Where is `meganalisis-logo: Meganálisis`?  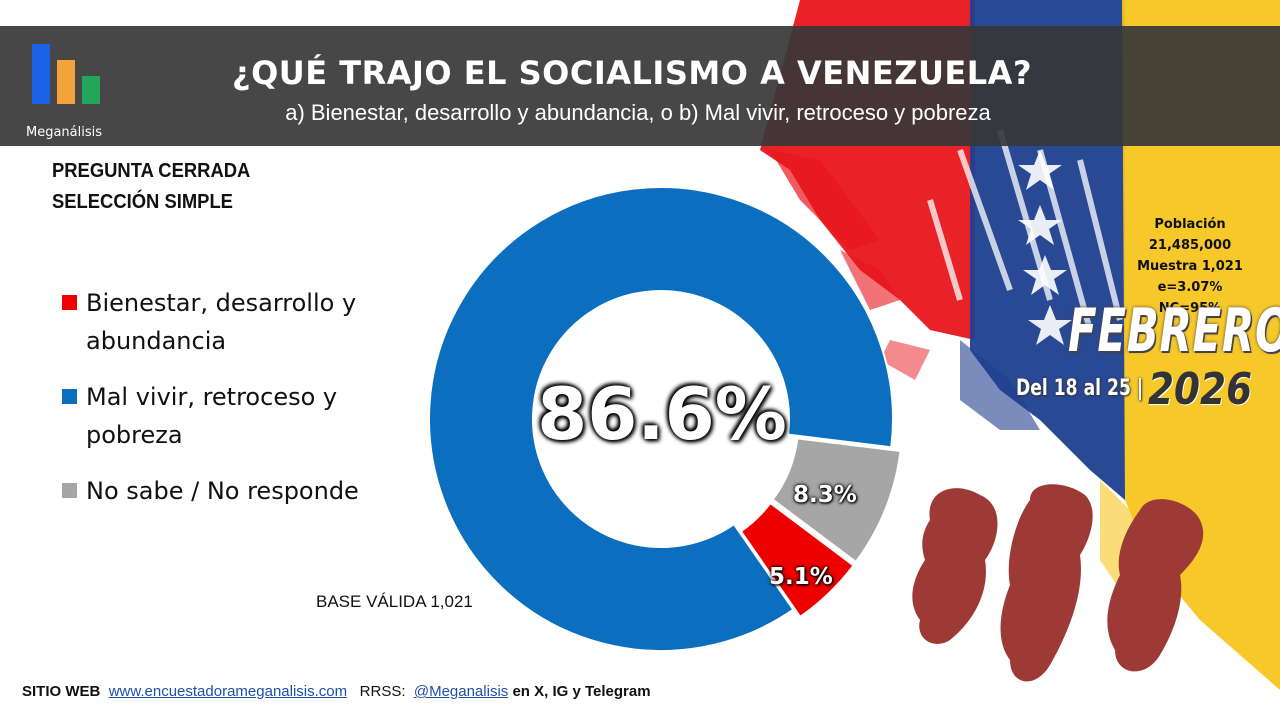 meganalisis-logo: Meganálisis is located at coordinates (71, 92).